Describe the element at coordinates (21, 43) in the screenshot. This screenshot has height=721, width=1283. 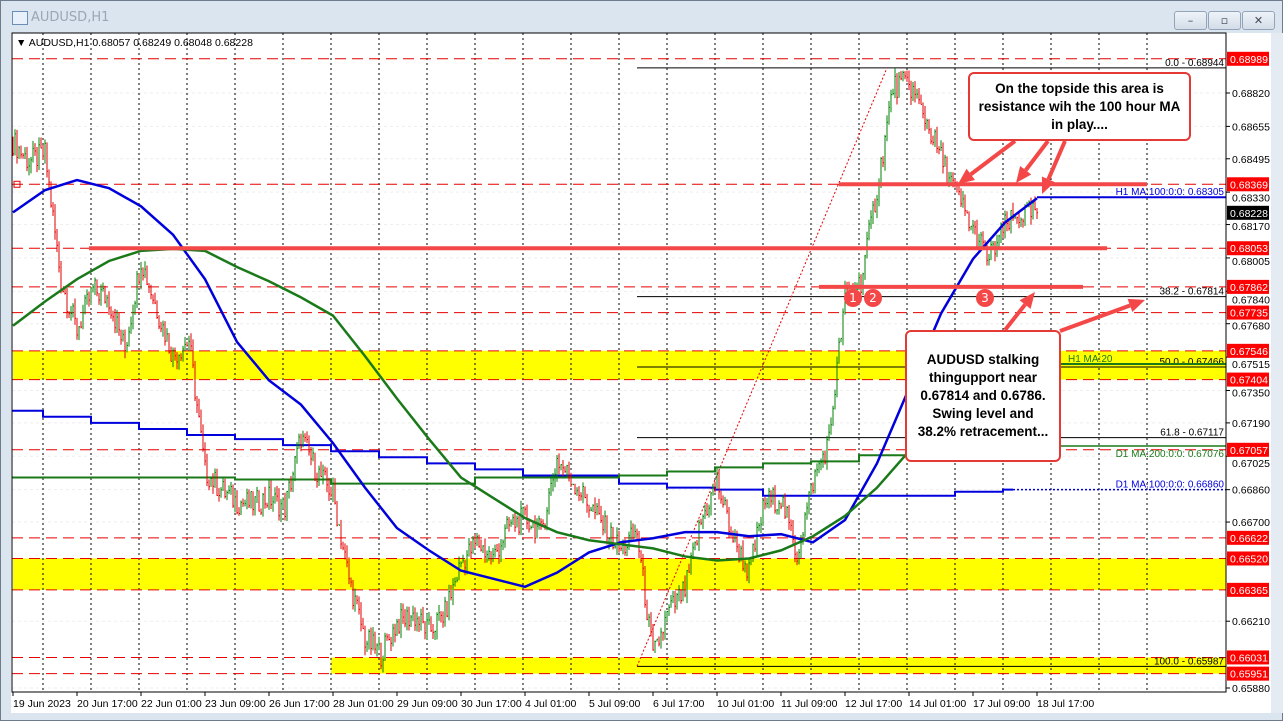
I see `collapse-triangle-icon: ▼` at that location.